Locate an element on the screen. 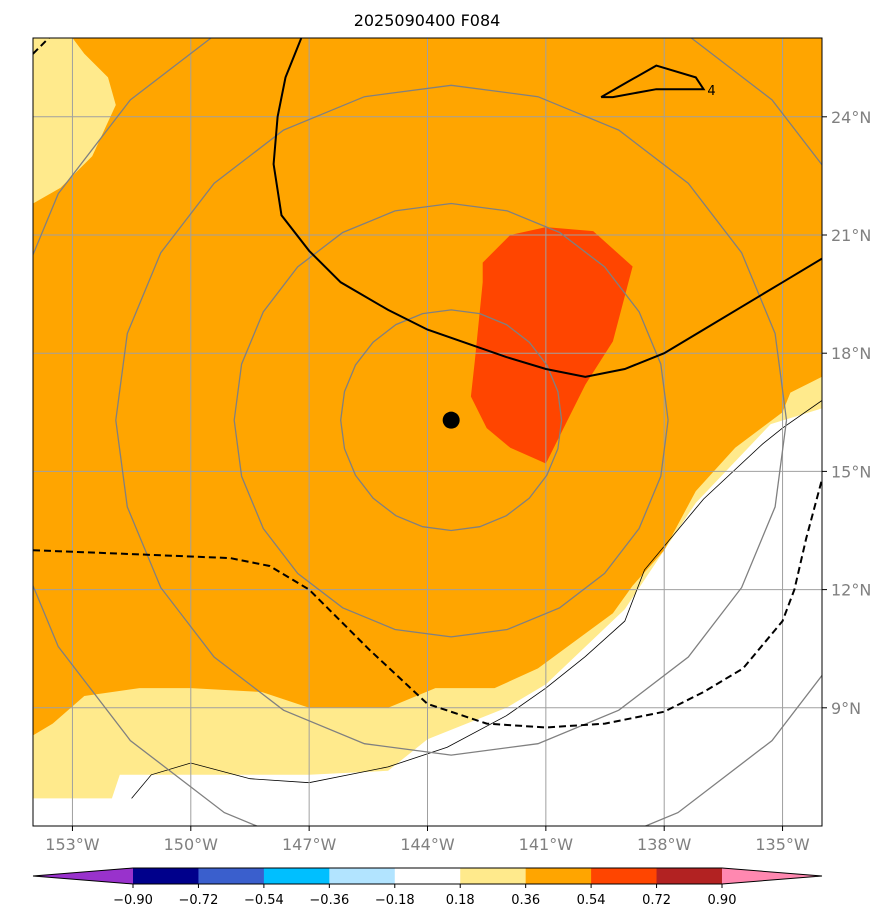 This screenshot has height=924, width=892. y-tick-label: 15°N is located at coordinates (851, 471).